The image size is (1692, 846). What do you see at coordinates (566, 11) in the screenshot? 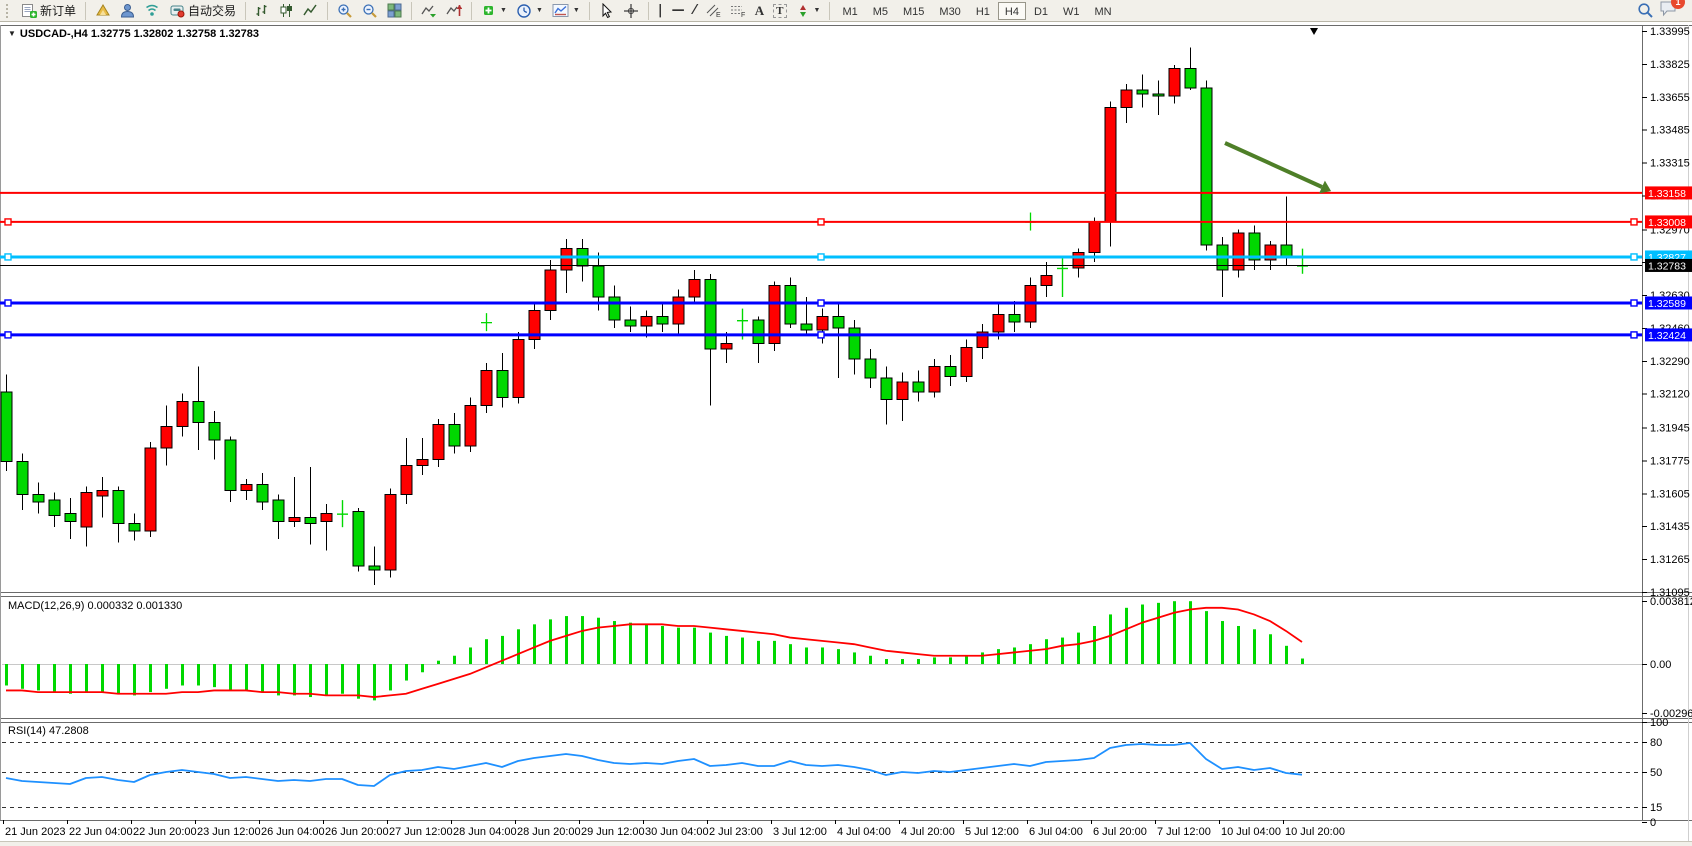
I see `templates-button: ▼` at bounding box center [566, 11].